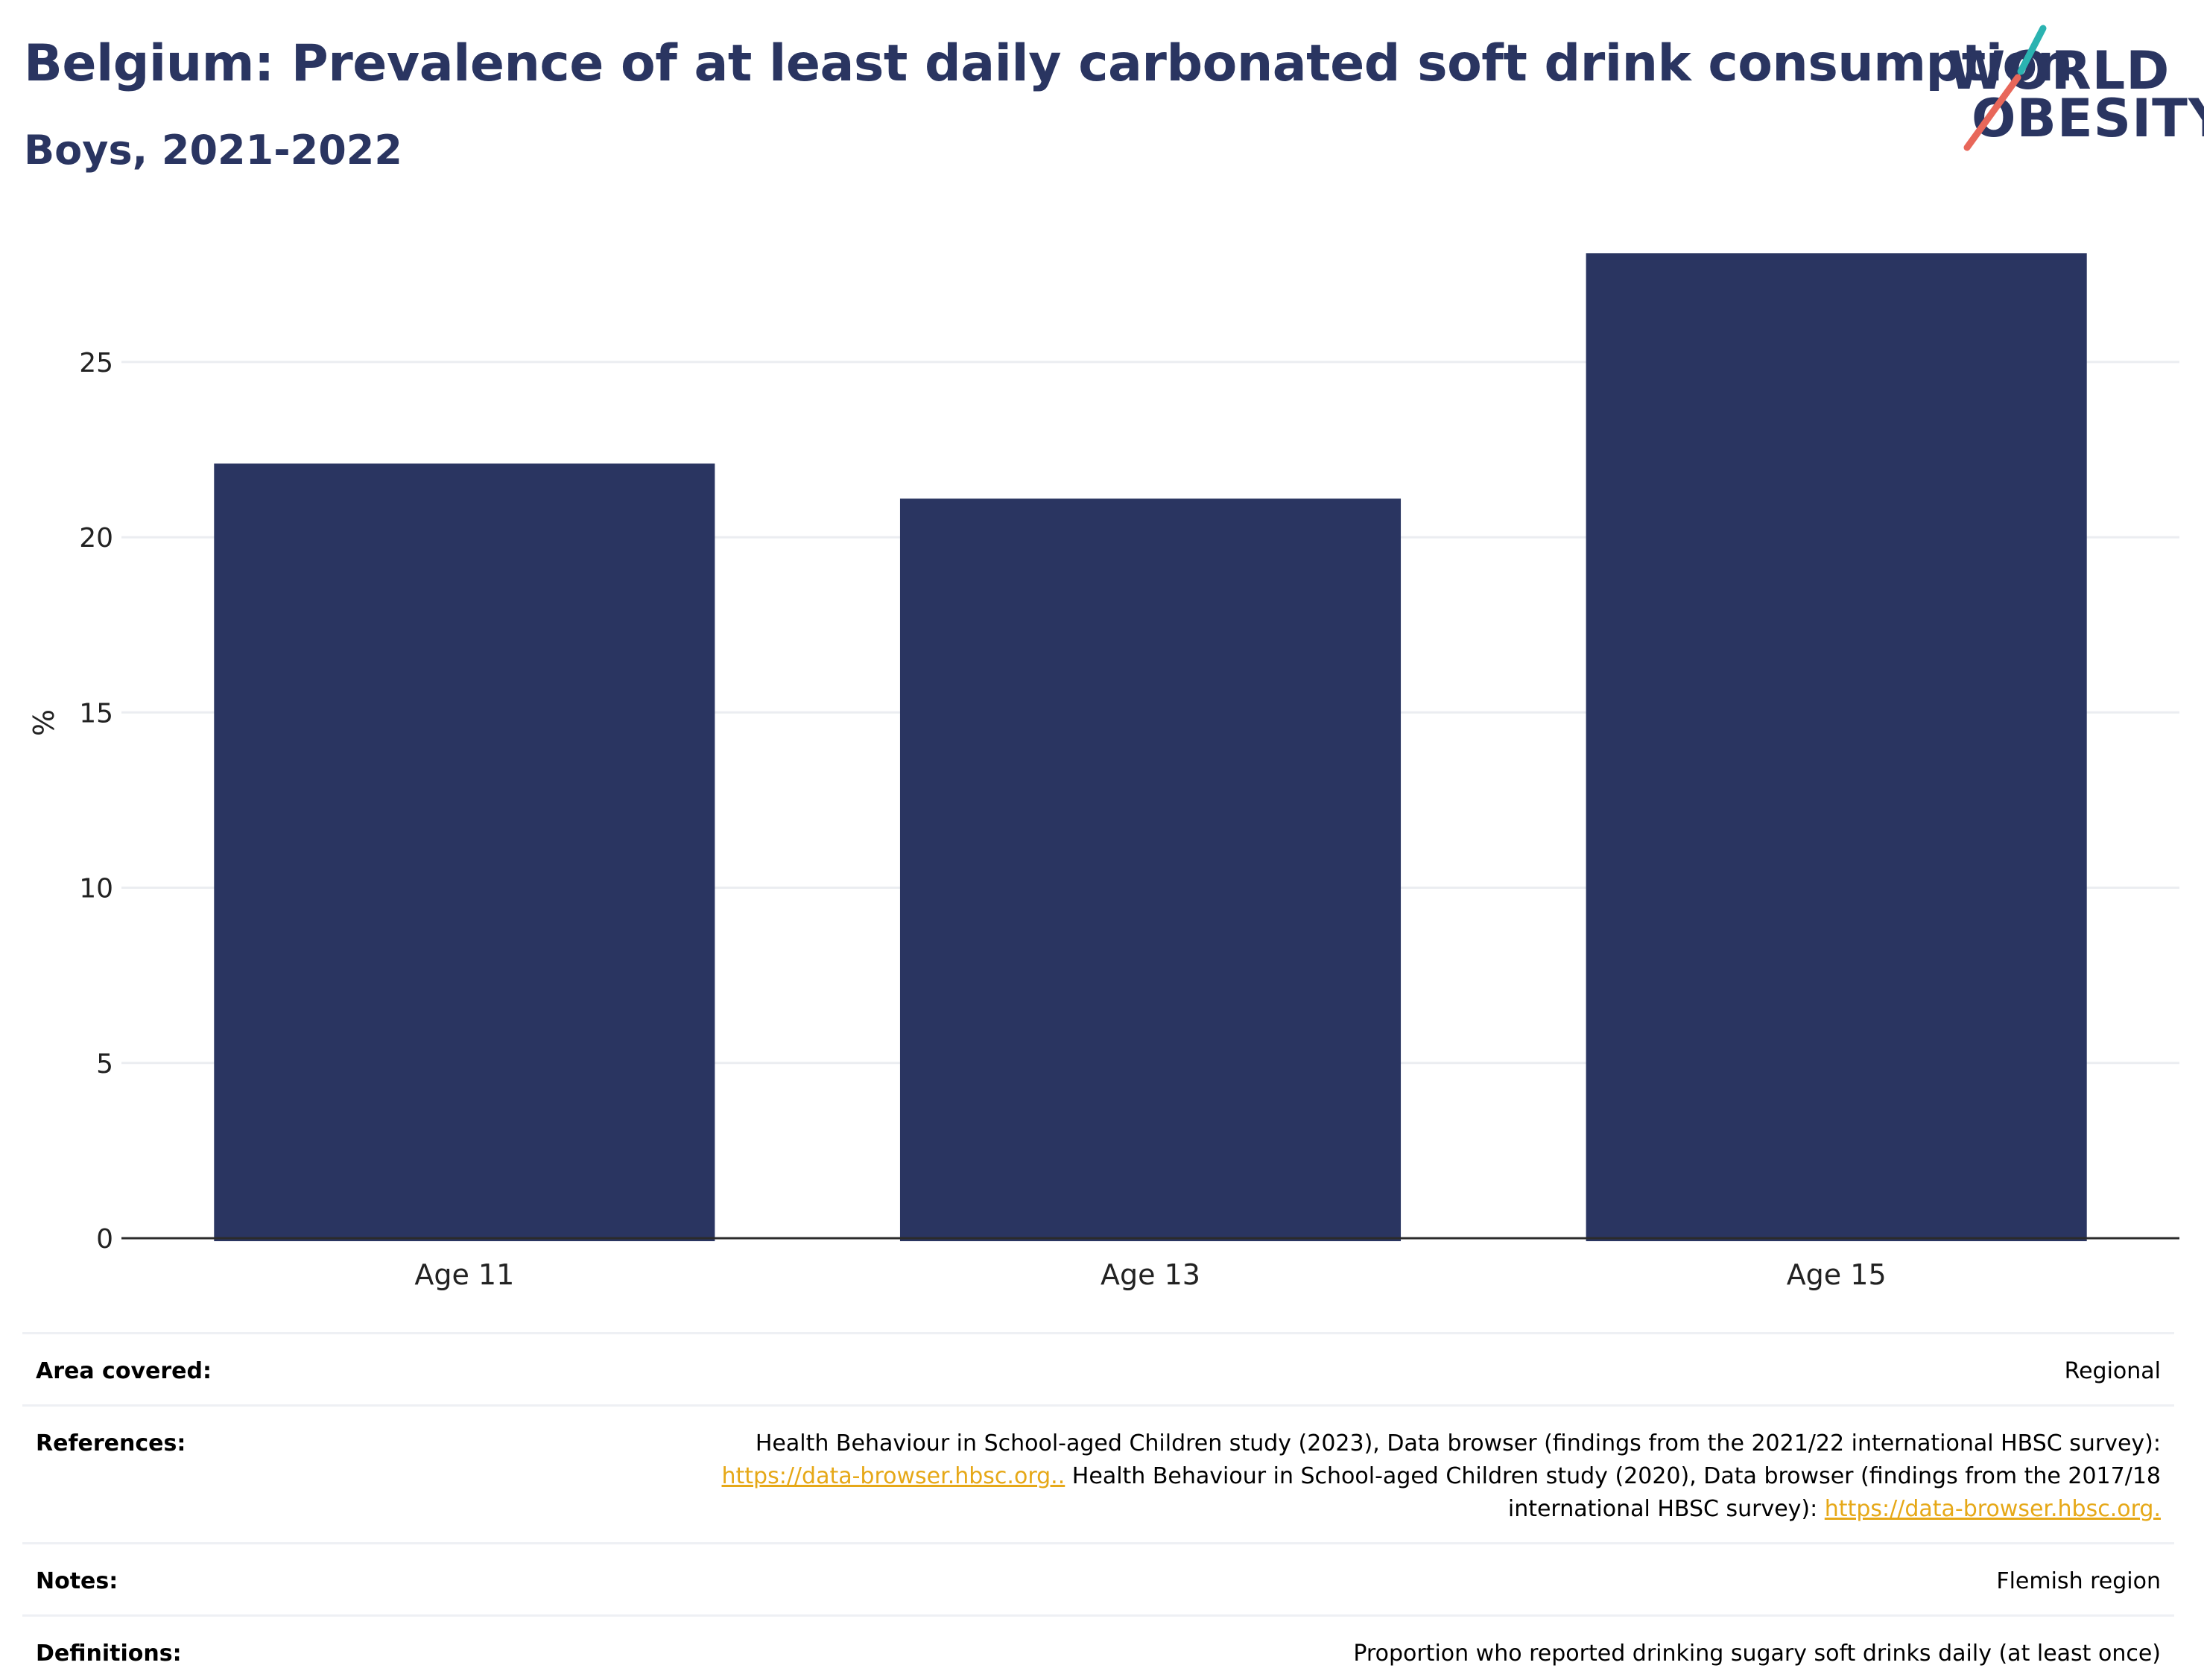  Describe the element at coordinates (213, 150) in the screenshot. I see `chart-subtitle: Boys, 2021-2022` at that location.